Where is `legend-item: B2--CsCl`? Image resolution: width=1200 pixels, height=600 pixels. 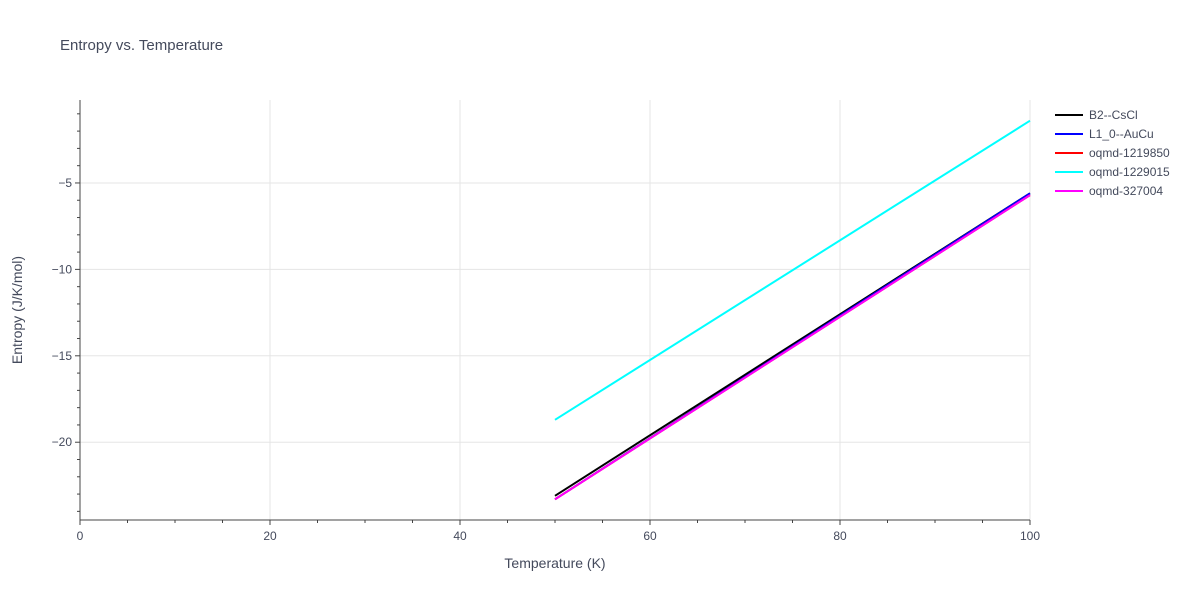
legend-item: B2--CsCl is located at coordinates (1096, 115).